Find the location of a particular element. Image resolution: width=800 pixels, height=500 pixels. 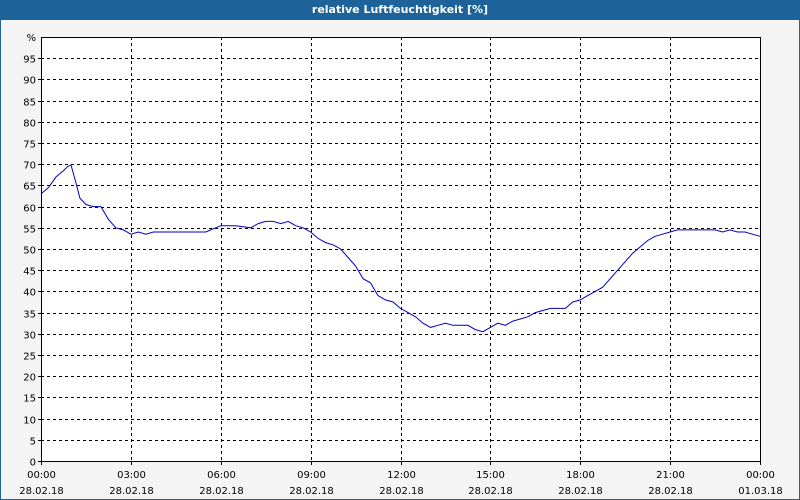

y-tick-label: 60 is located at coordinates (29, 209).